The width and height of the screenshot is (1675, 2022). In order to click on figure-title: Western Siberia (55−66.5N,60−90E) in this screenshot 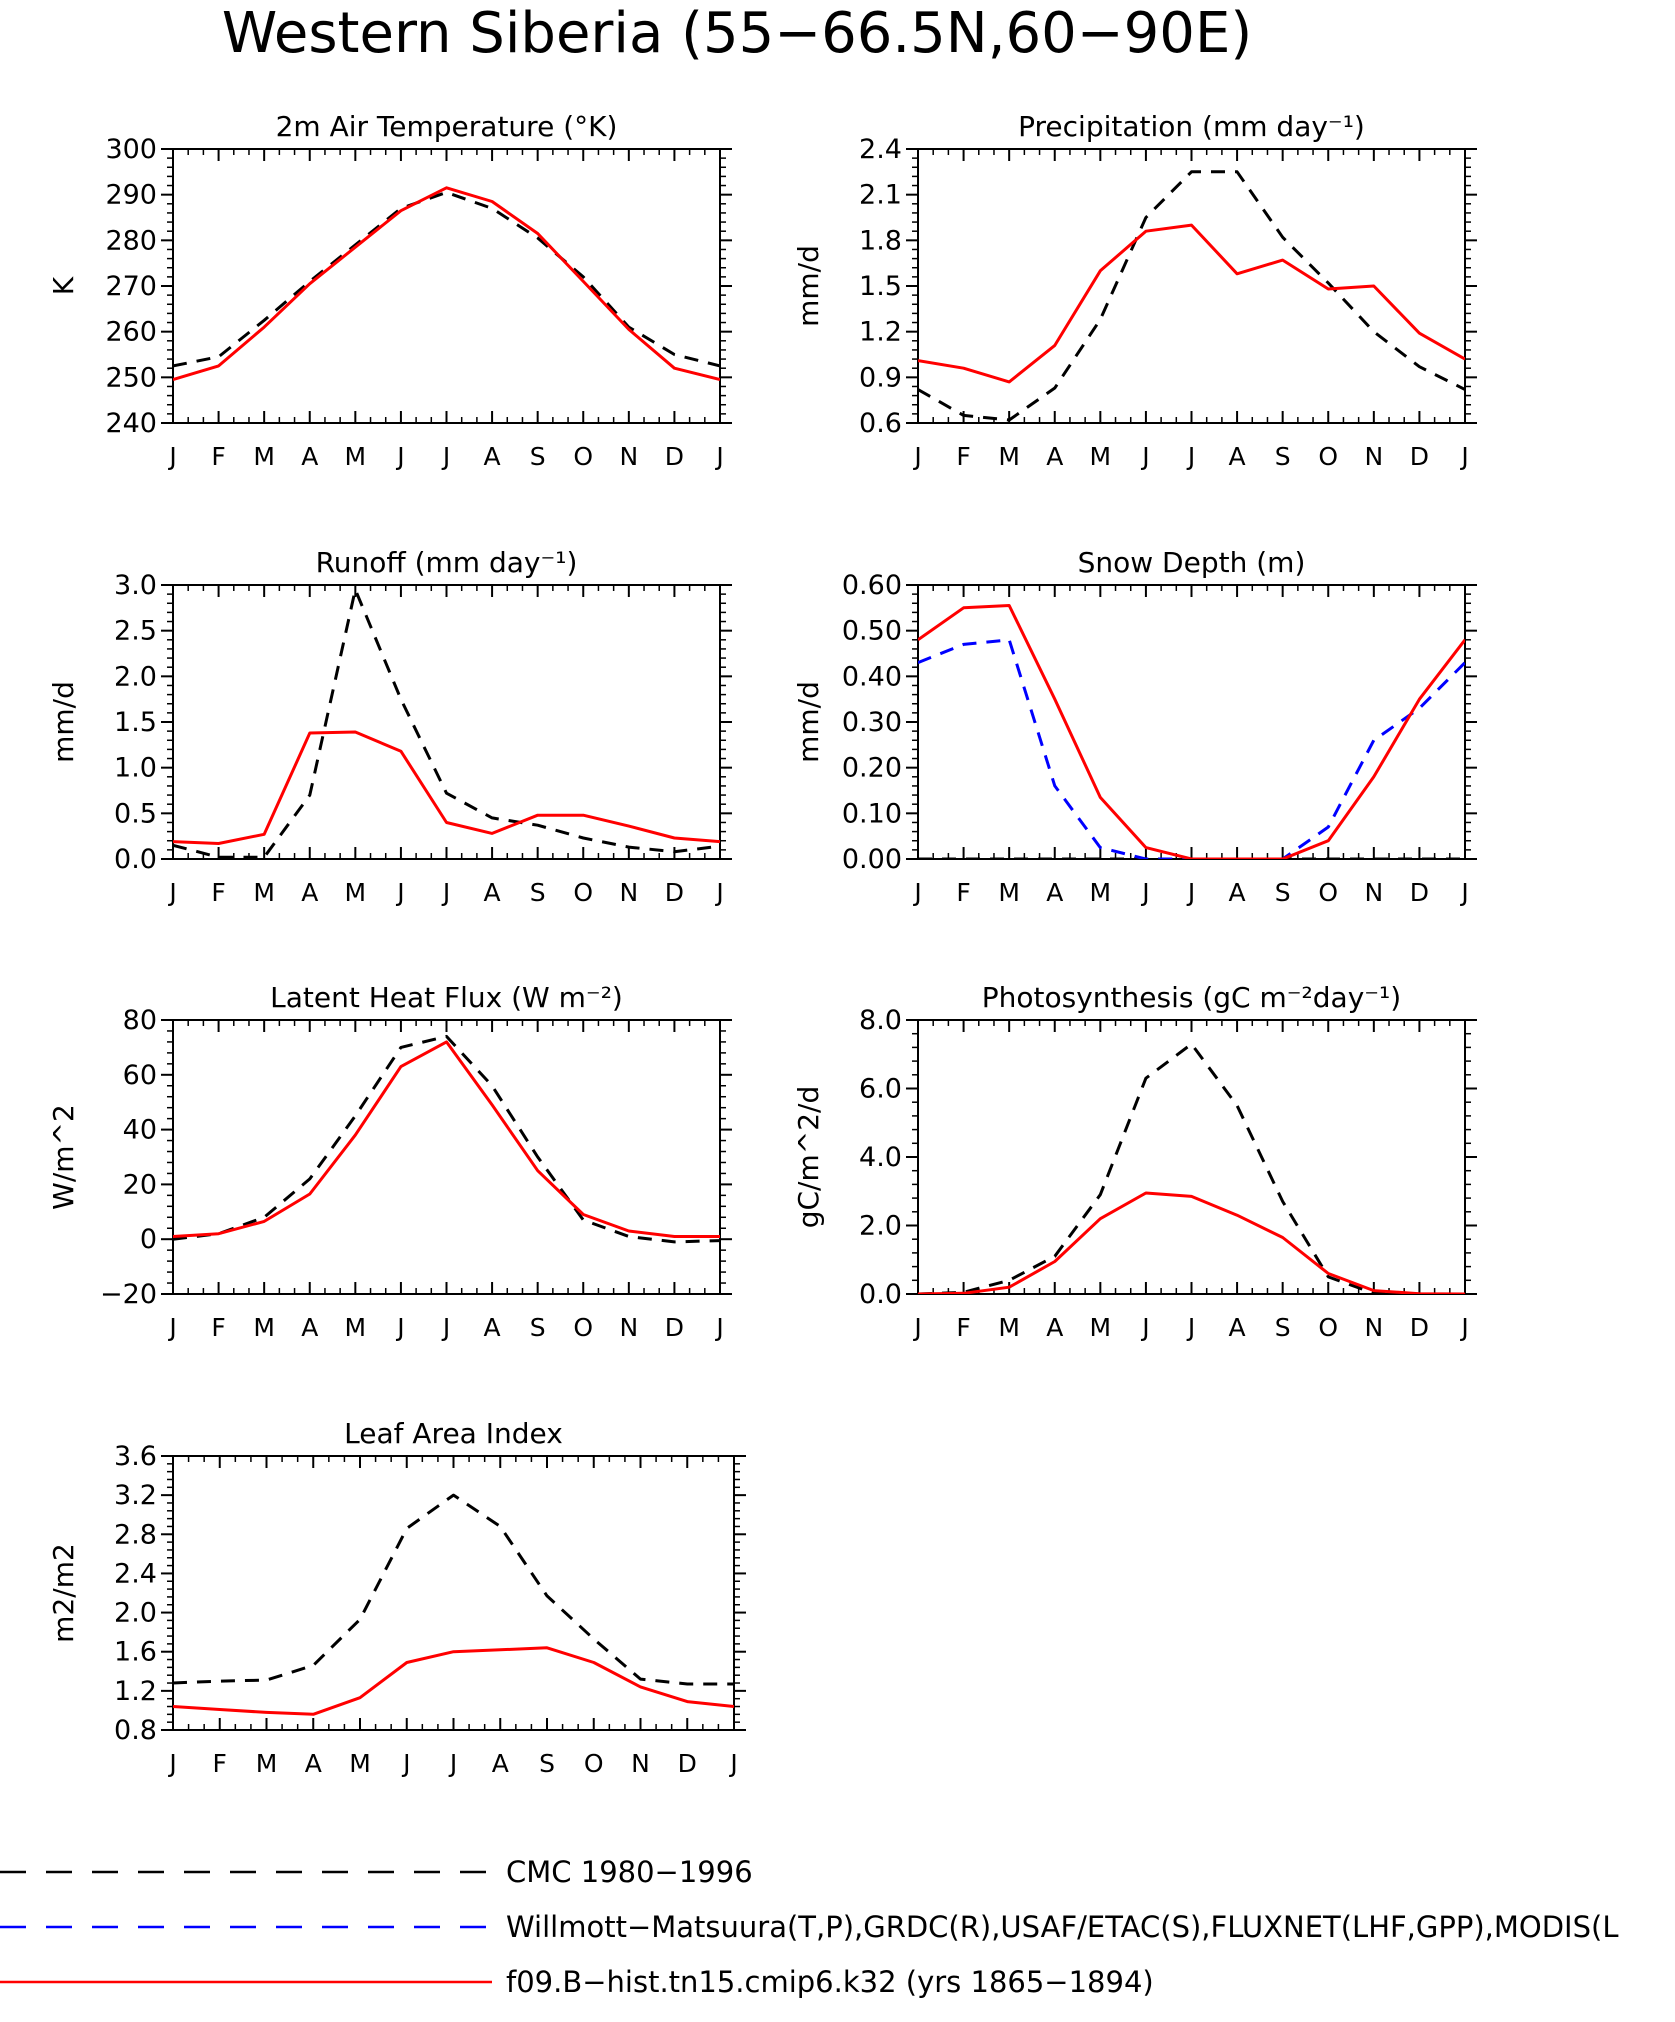, I will do `click(737, 33)`.